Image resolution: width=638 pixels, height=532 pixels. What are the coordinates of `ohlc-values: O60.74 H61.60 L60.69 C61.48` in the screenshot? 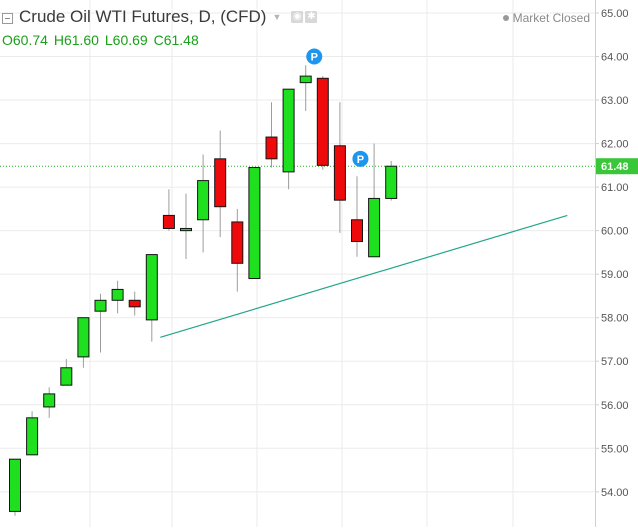 It's located at (101, 40).